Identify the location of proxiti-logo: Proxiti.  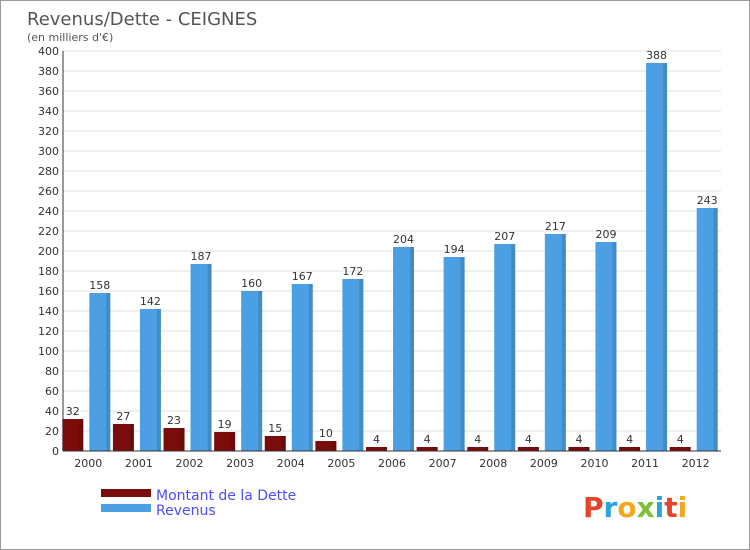
(635, 507).